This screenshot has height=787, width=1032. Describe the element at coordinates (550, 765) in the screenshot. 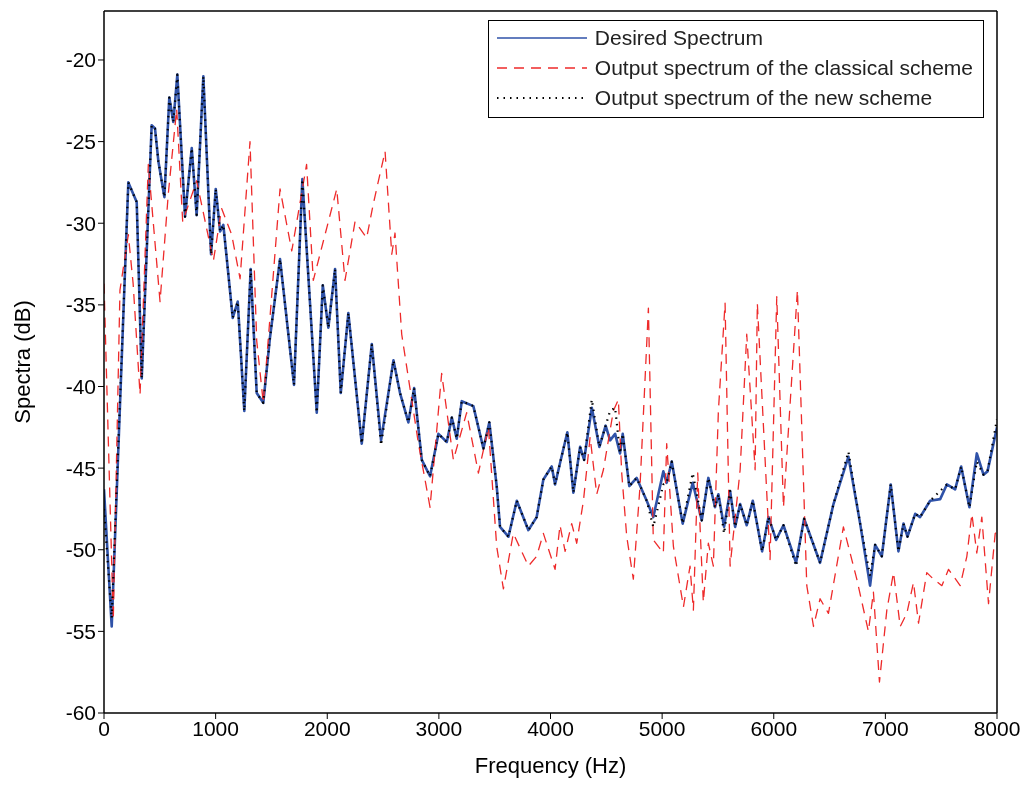

I see `x-axis-title: Frequency (Hz)` at that location.